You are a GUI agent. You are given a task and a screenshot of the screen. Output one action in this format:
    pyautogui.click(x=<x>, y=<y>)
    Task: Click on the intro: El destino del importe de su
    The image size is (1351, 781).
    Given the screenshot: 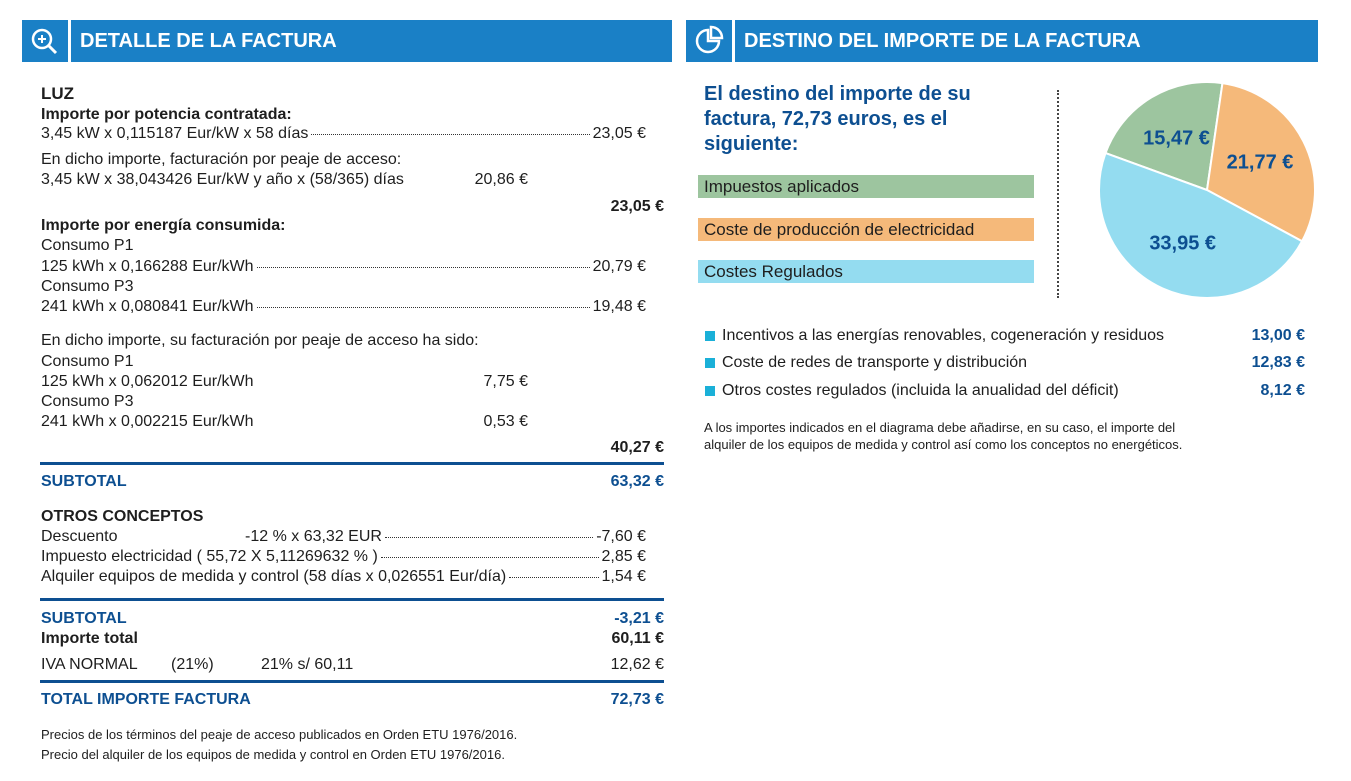 What is the action you would take?
    pyautogui.click(x=837, y=94)
    